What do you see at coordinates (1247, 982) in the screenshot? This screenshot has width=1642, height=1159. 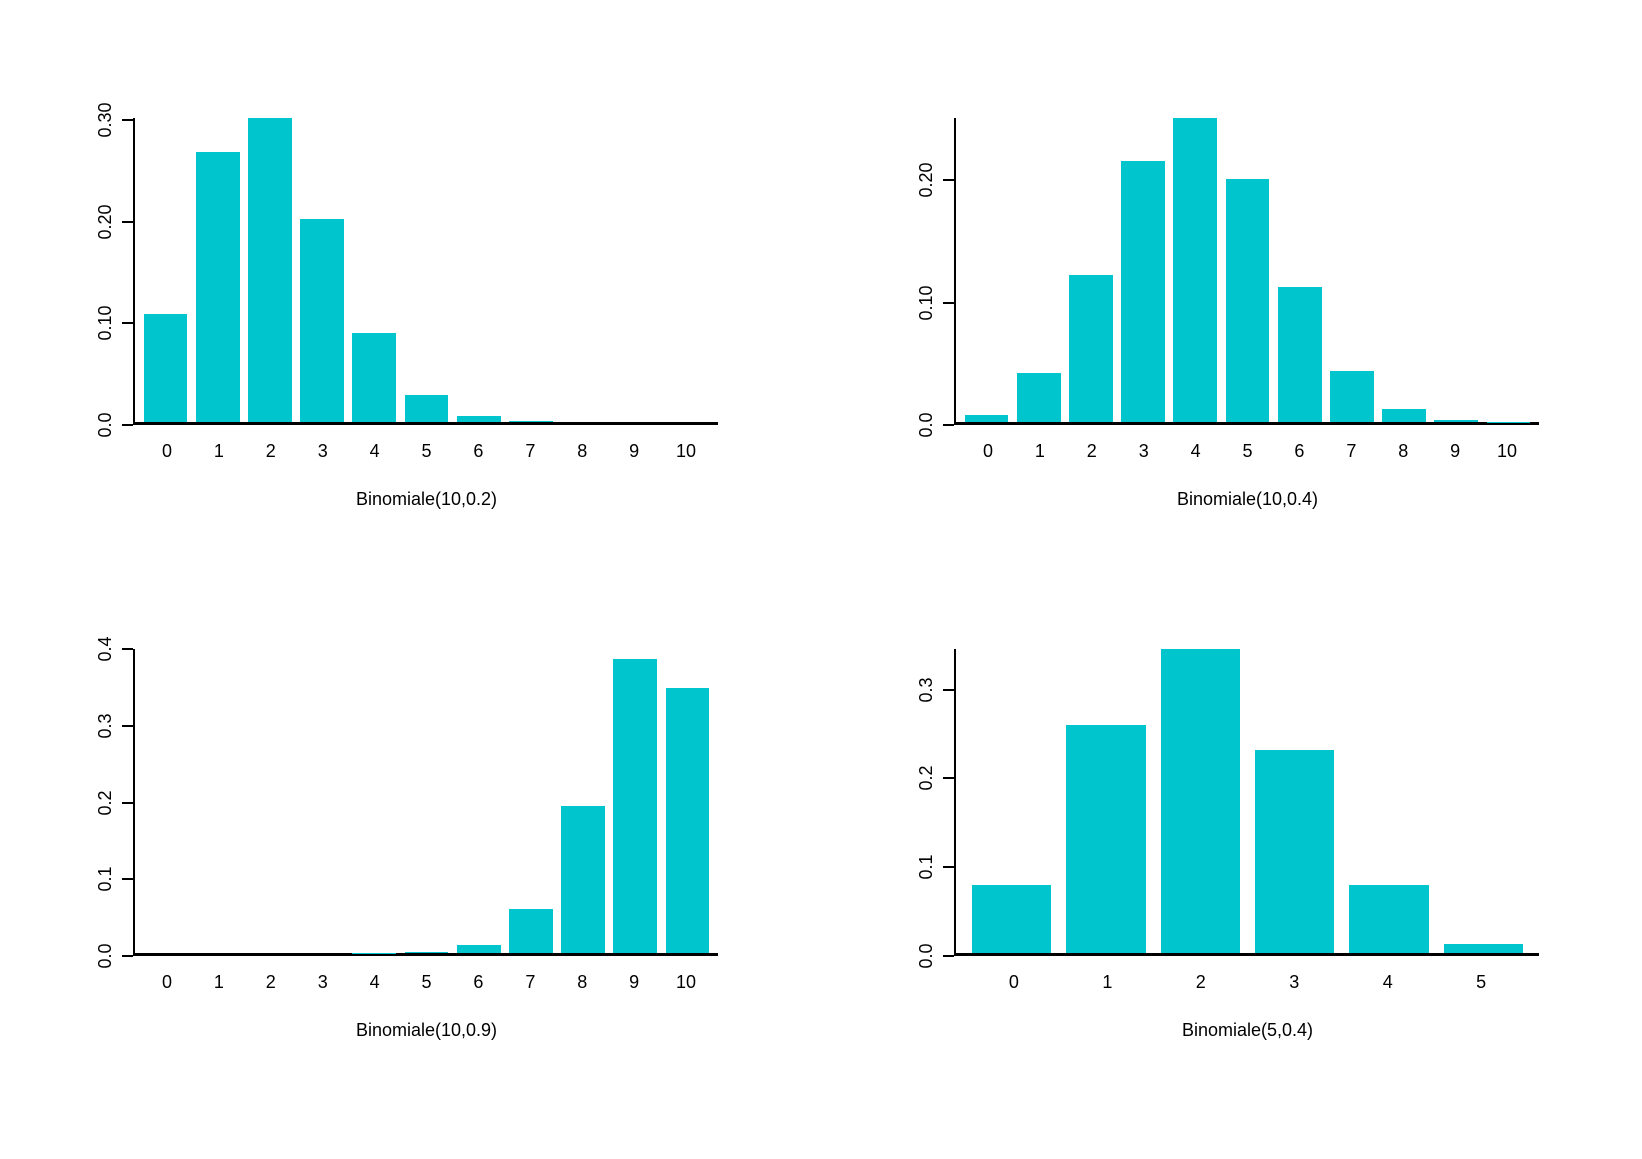 I see `x-tick-labels: 0 1 2 3 4 5` at bounding box center [1247, 982].